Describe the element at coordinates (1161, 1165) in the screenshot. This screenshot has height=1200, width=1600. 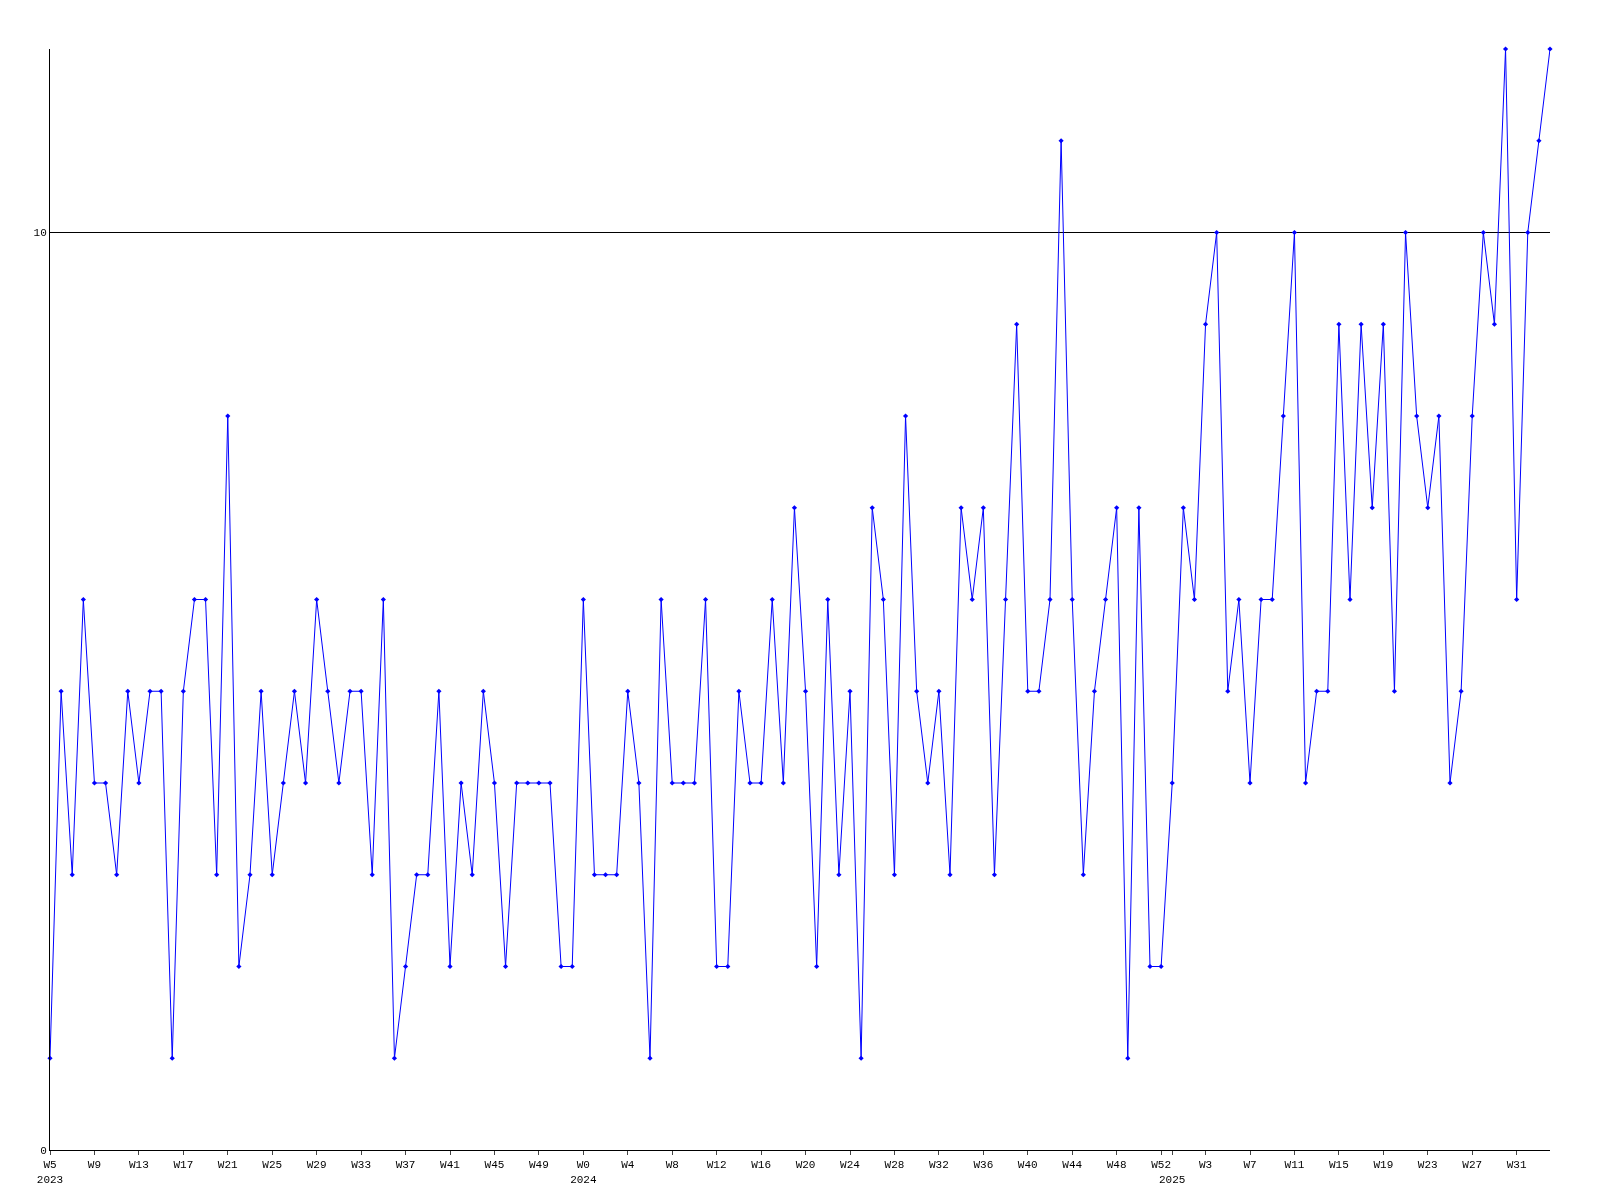
I see `x-tick-label: W52` at that location.